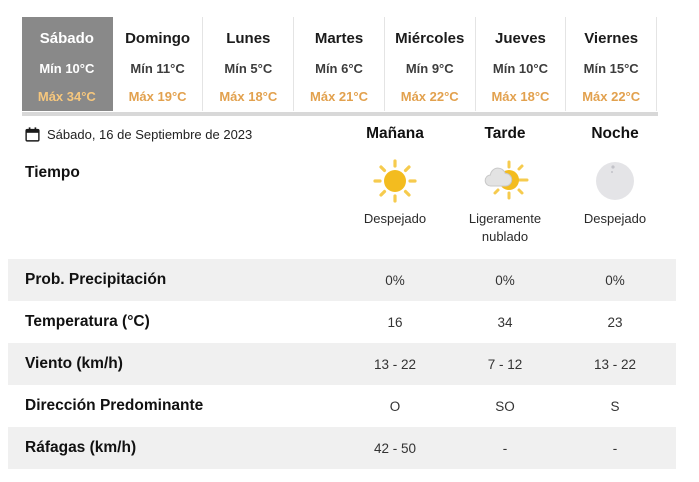 Image resolution: width=699 pixels, height=482 pixels. I want to click on tab-lunes: Lunes Mín 5°C Máx 18°C, so click(249, 64).